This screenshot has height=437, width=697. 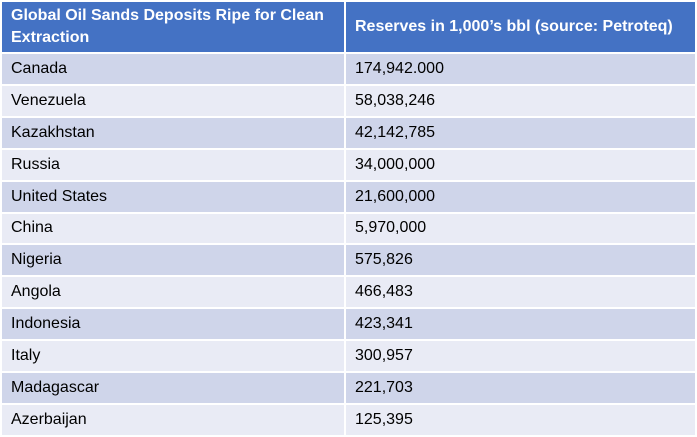 I want to click on table-row: Angola 466,483, so click(x=348, y=292).